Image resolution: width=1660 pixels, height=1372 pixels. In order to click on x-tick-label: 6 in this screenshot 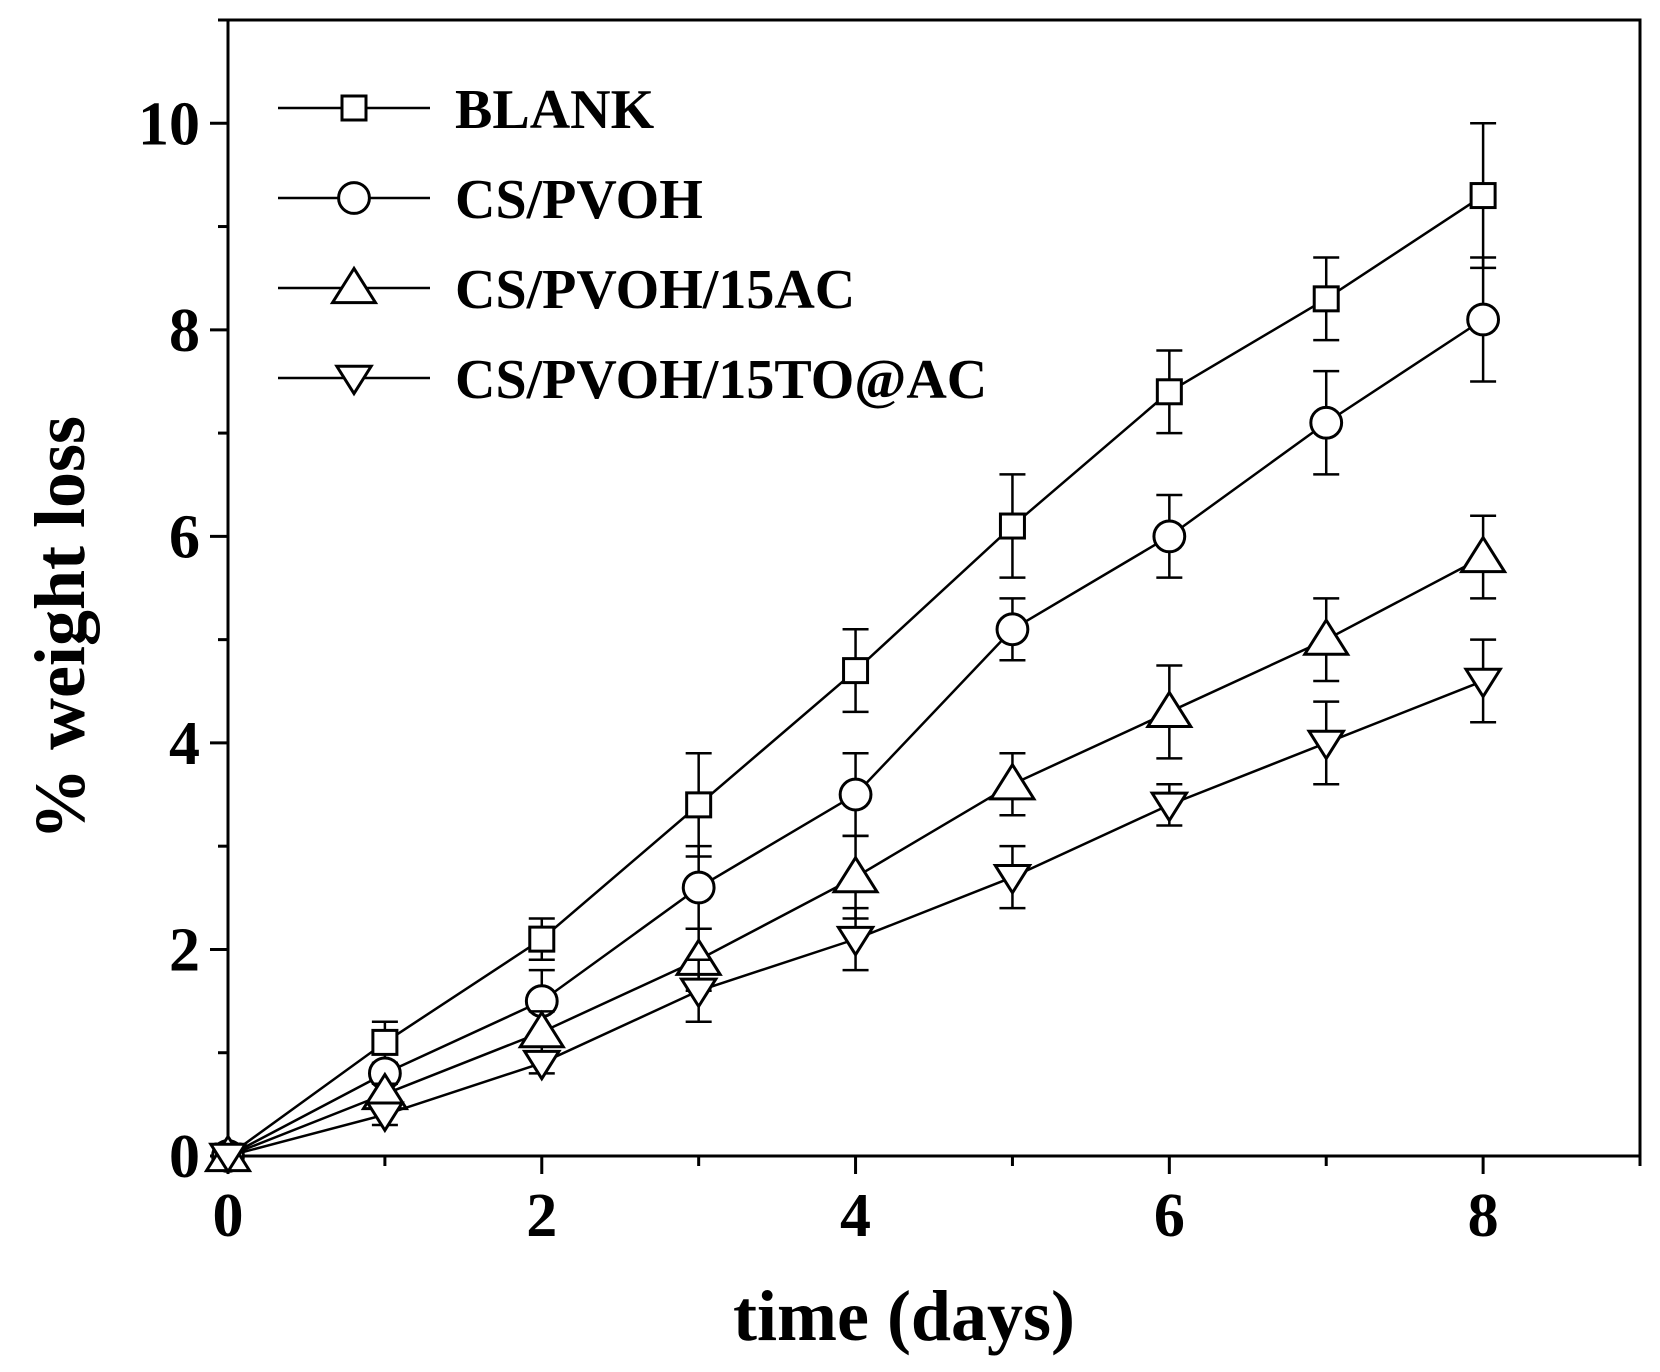, I will do `click(1169, 1216)`.